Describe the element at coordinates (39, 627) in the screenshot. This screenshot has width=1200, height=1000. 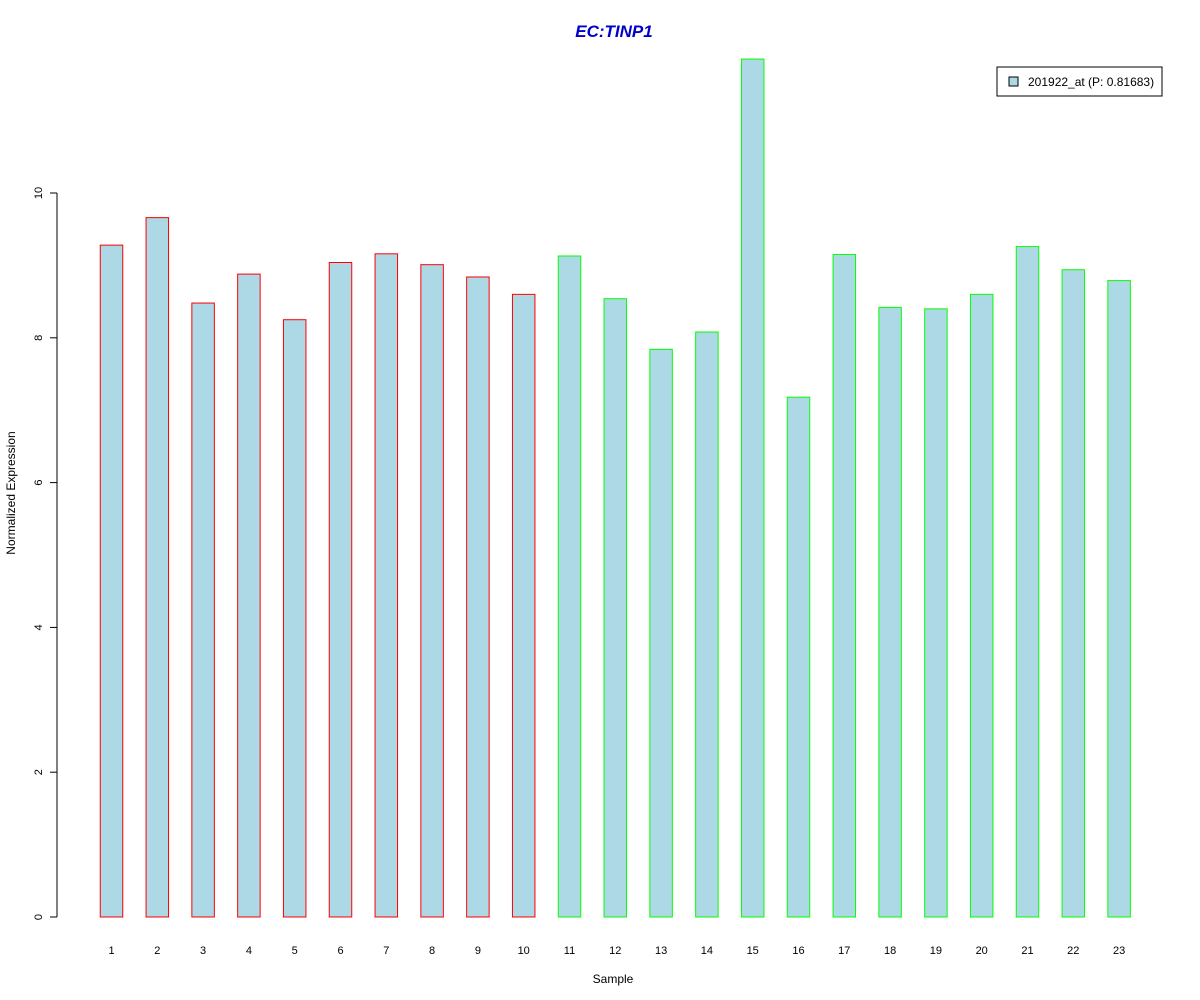
I see `y-tick-label: 4` at that location.